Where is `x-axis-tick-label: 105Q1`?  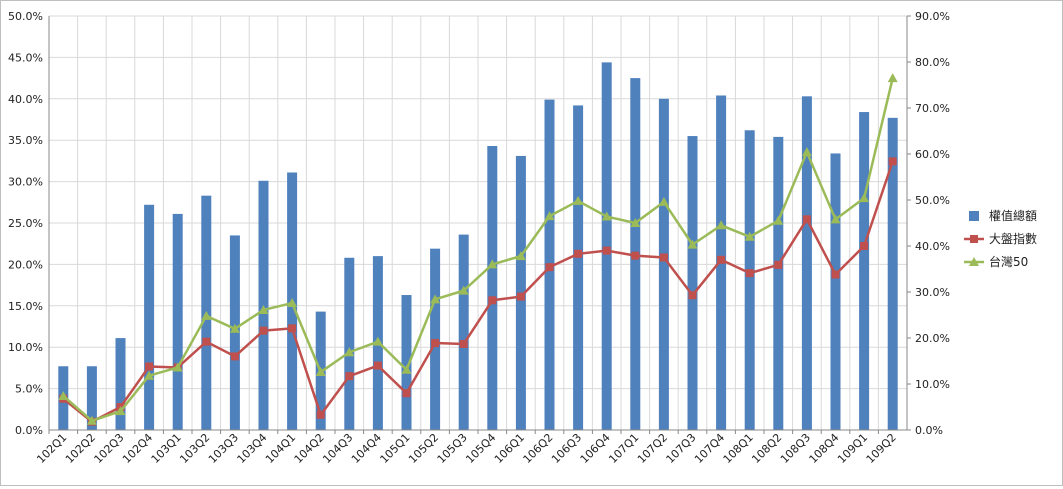 x-axis-tick-label: 105Q1 is located at coordinates (395, 448).